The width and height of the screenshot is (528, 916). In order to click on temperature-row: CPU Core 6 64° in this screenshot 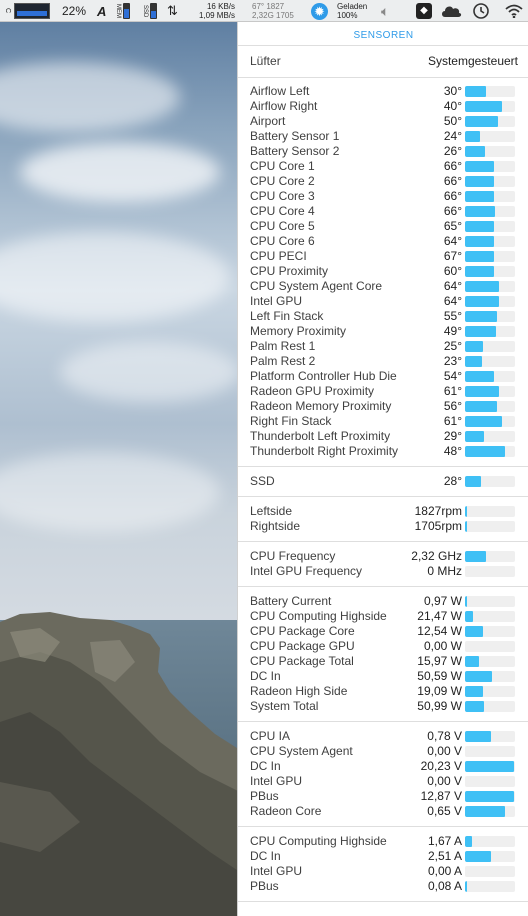, I will do `click(384, 241)`.